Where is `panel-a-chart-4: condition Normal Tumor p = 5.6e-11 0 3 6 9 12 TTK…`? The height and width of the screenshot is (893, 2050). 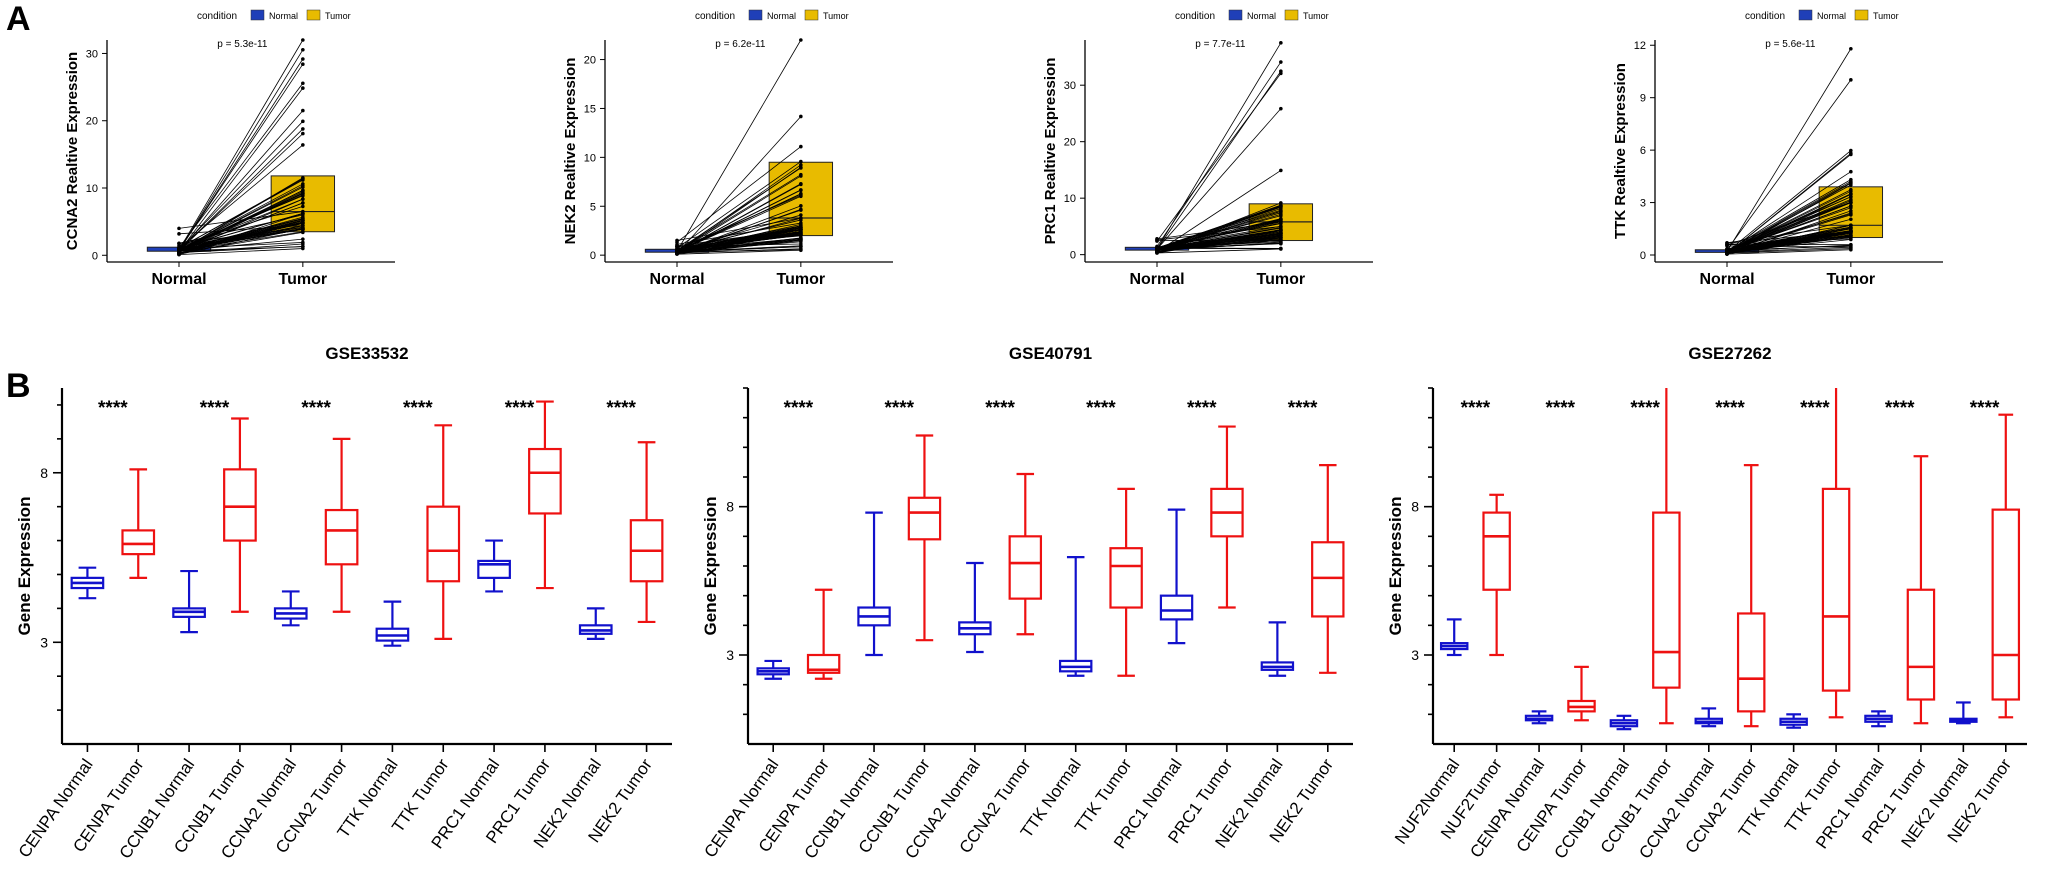 panel-a-chart-4: condition Normal Tumor p = 5.6e-11 0 3 6 9 12 TTK… is located at coordinates (1777, 148).